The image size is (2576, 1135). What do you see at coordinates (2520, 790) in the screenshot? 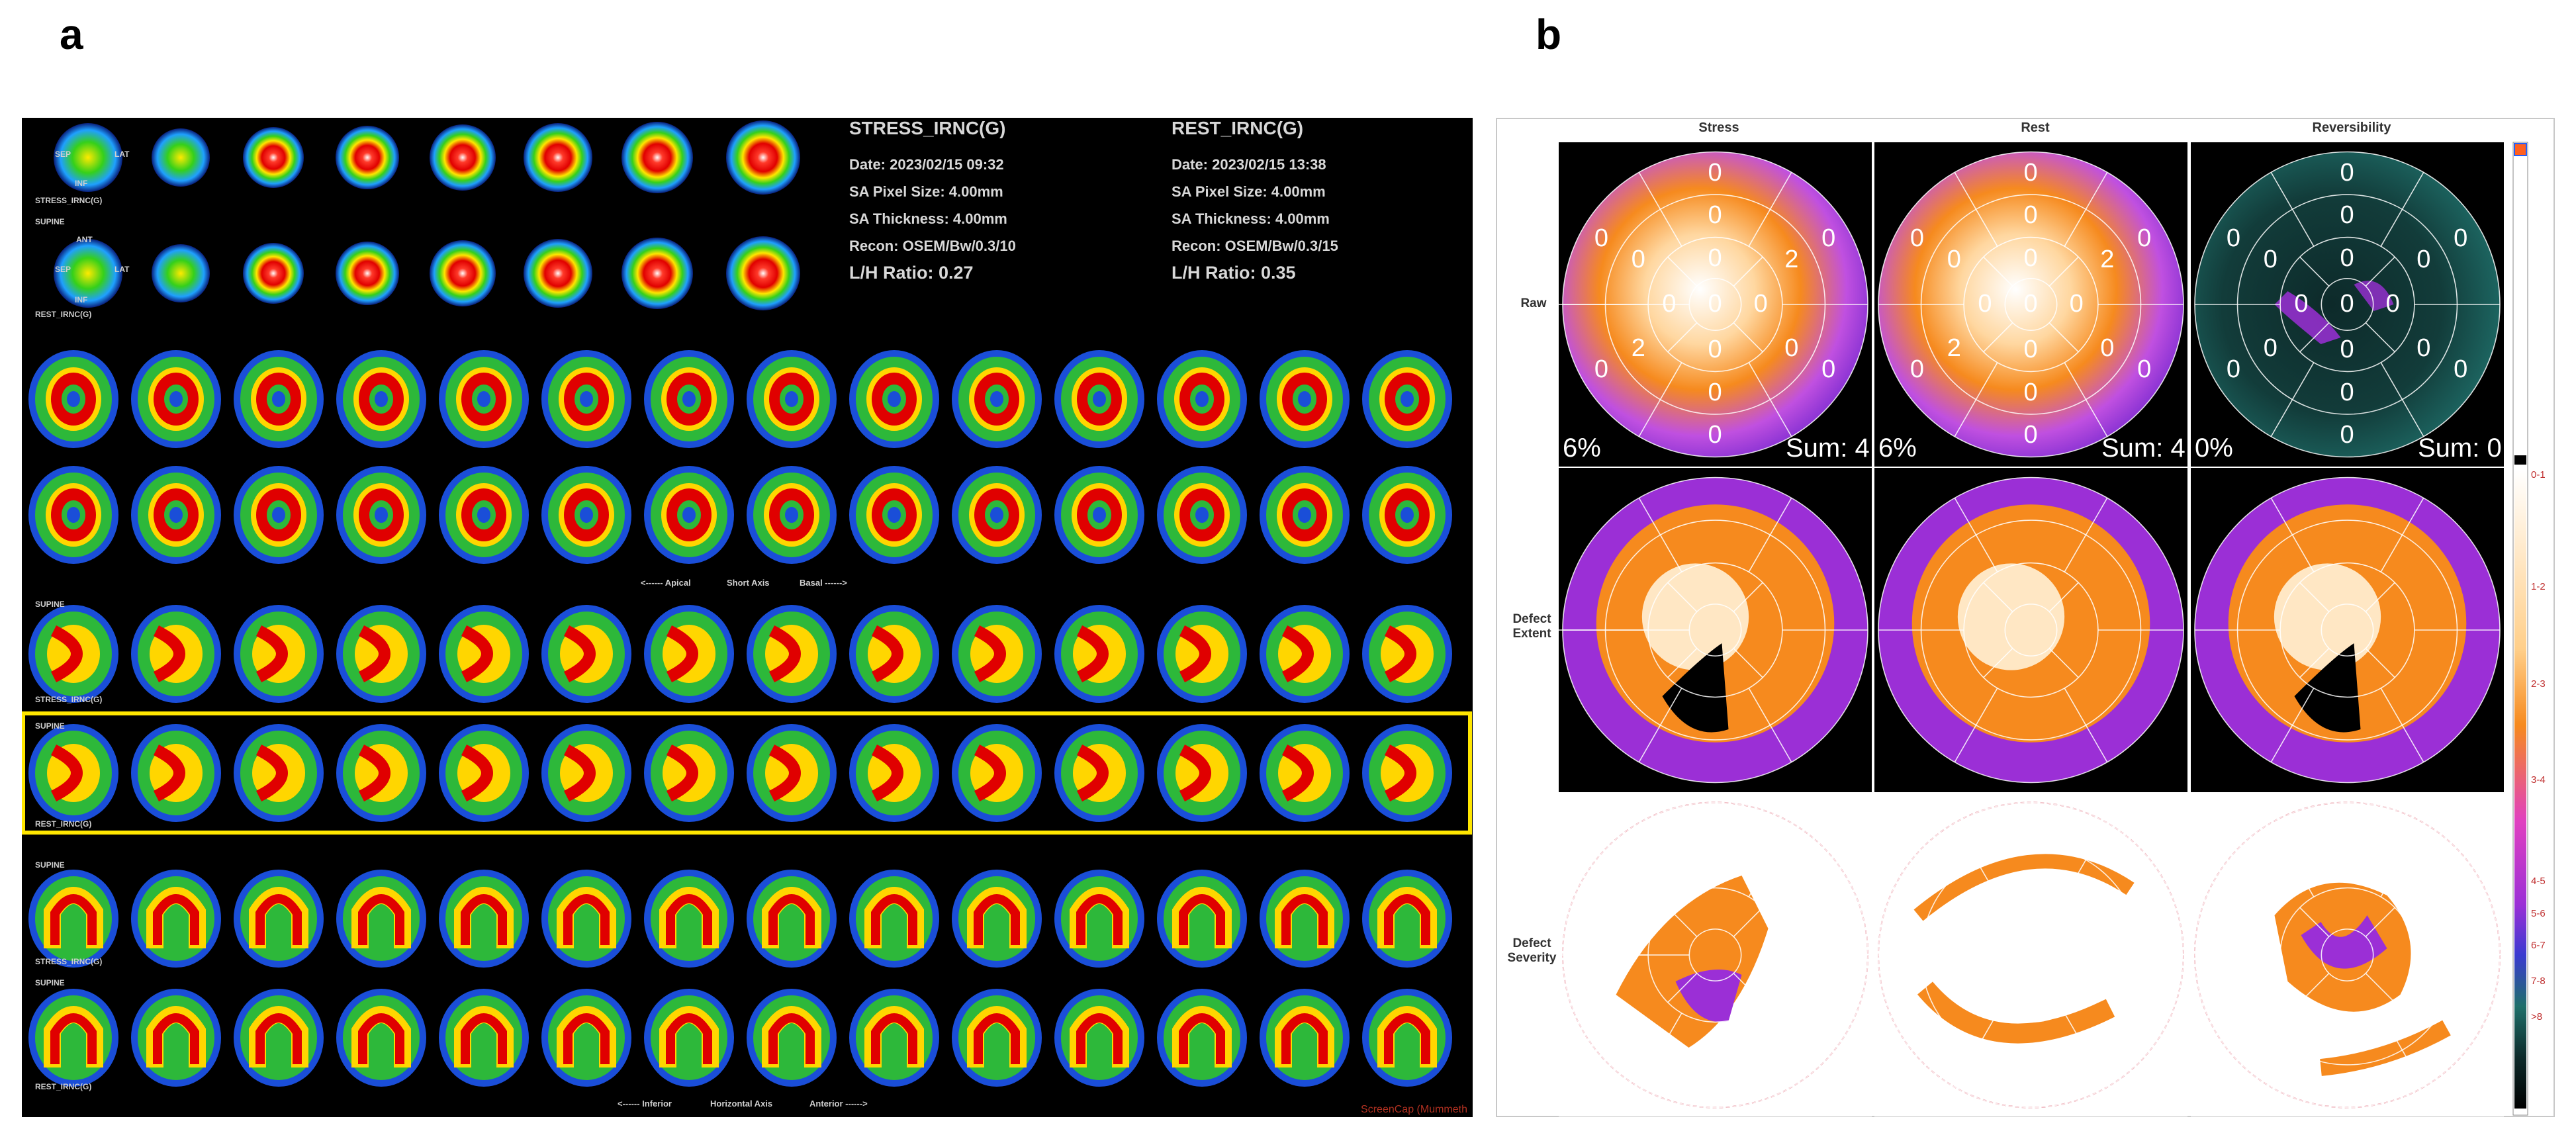
I see `color-scale-bar` at bounding box center [2520, 790].